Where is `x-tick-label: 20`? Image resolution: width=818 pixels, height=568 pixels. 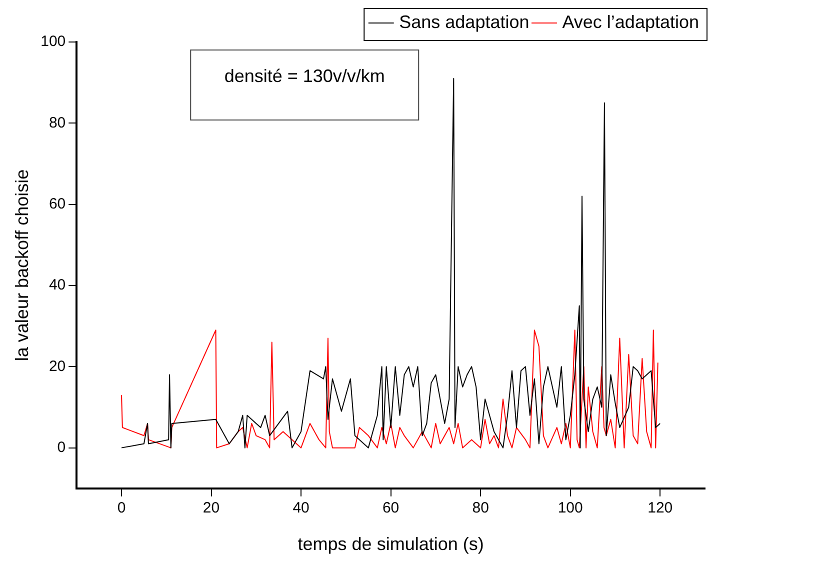 x-tick-label: 20 is located at coordinates (211, 508).